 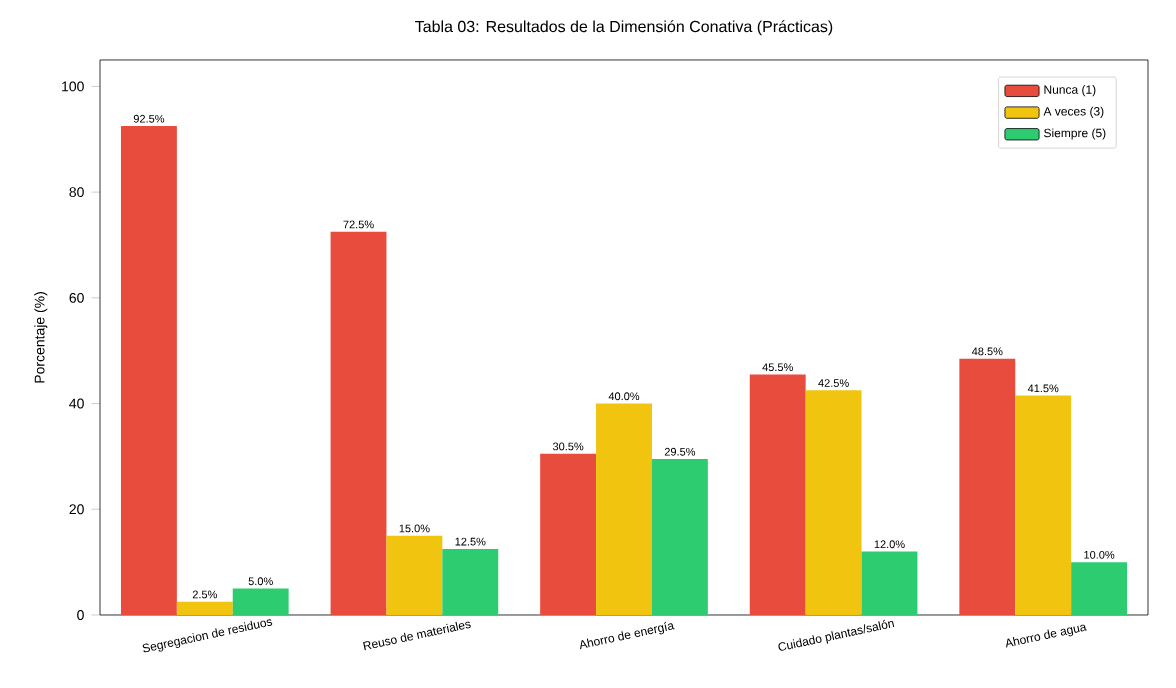 What do you see at coordinates (1043, 388) in the screenshot?
I see `data-label: 41.5%` at bounding box center [1043, 388].